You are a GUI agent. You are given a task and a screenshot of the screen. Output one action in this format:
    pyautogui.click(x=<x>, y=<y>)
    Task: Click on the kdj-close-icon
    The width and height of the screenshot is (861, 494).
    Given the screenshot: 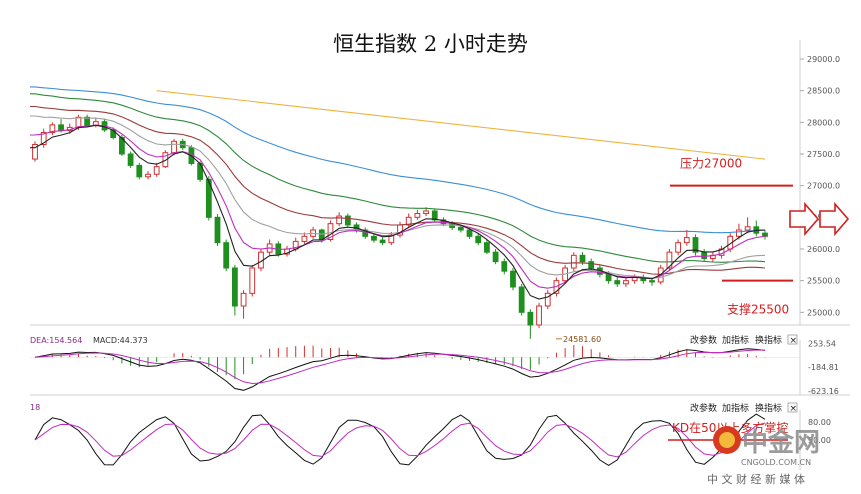 What is the action you would take?
    pyautogui.click(x=792, y=407)
    